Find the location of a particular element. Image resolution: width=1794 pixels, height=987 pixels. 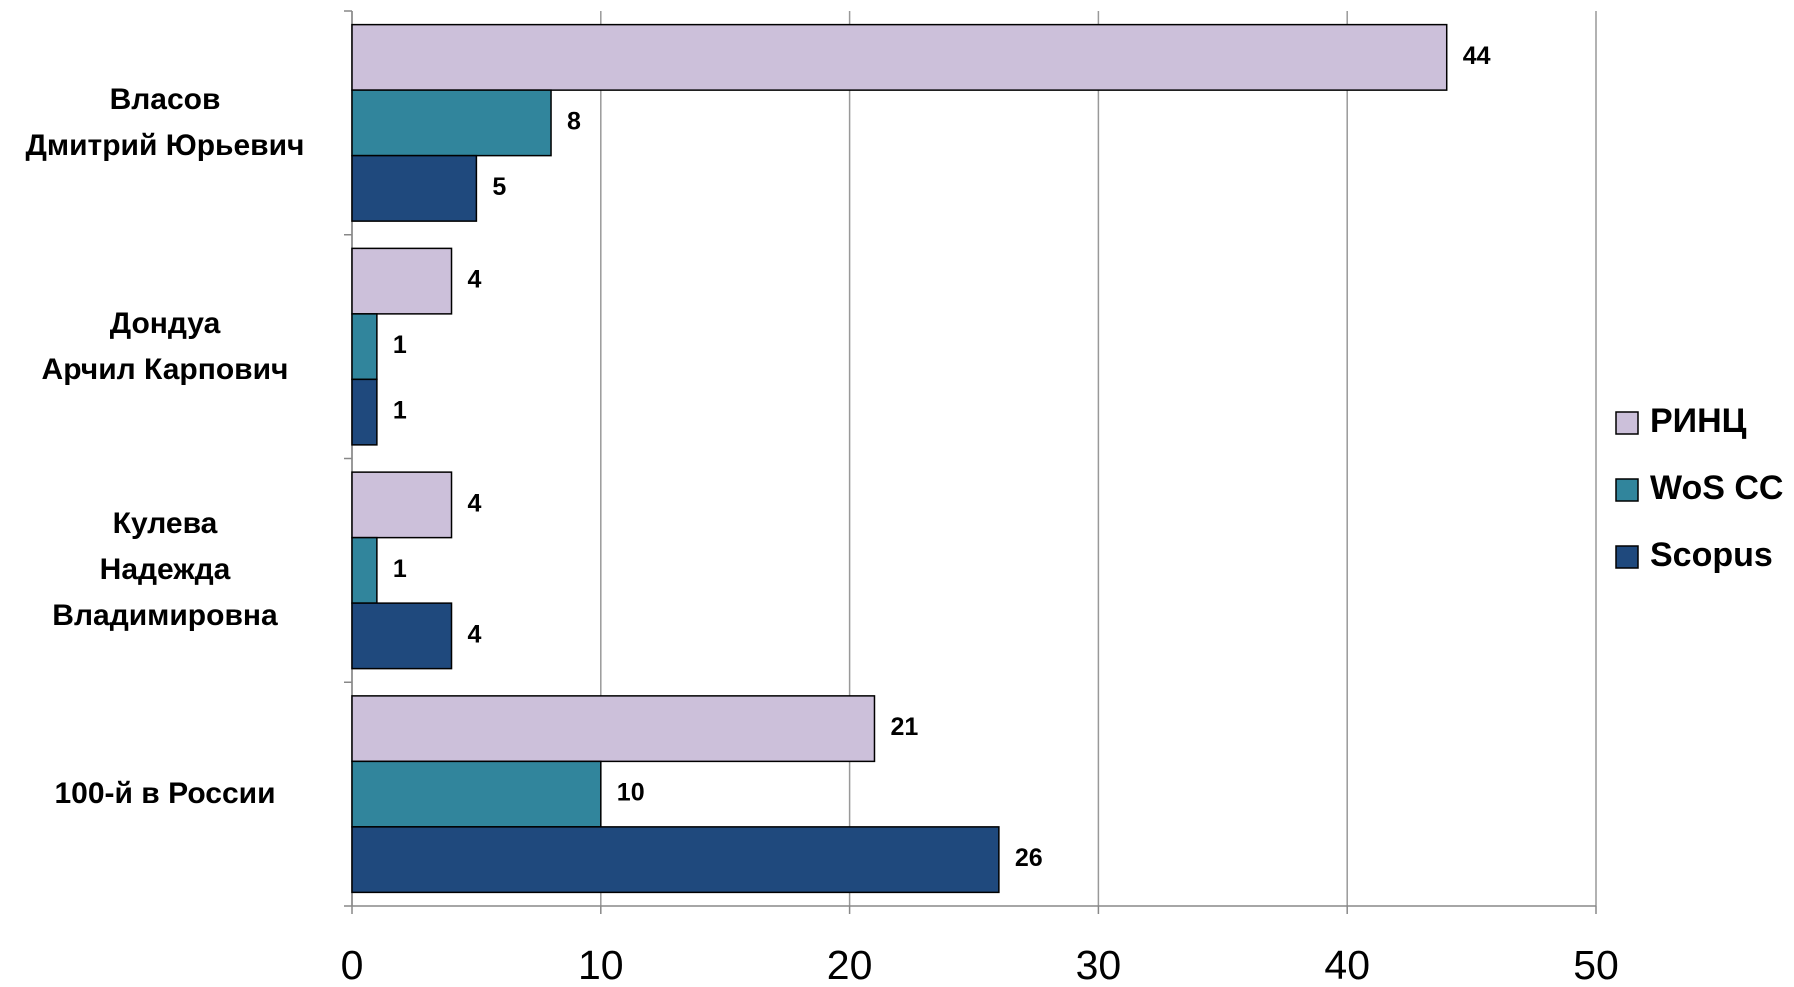

value-label: 8 is located at coordinates (574, 121).